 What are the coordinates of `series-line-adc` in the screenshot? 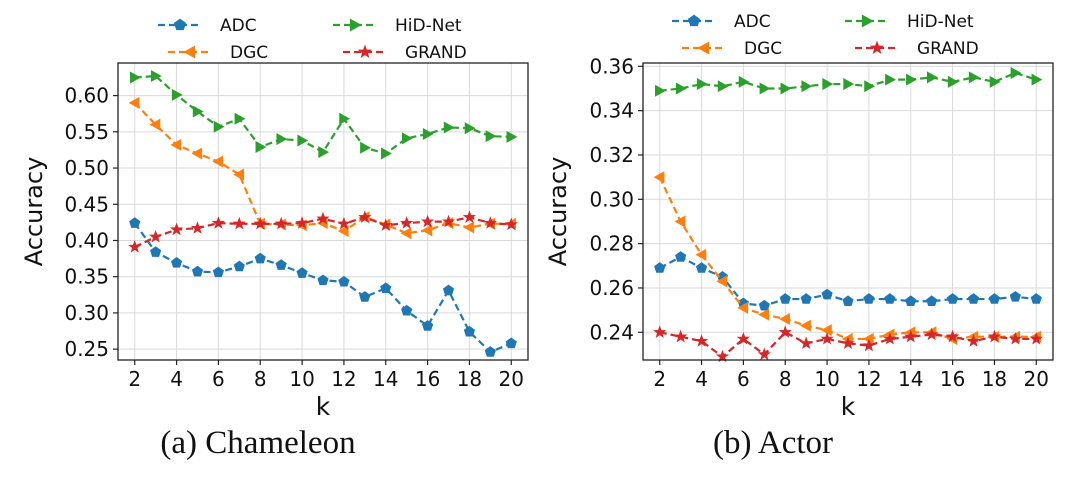 It's located at (322, 288).